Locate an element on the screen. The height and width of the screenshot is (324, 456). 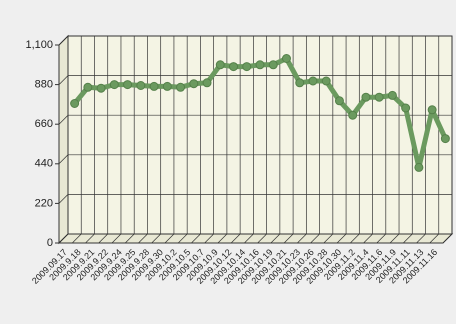
y-tick-label: 0 is located at coordinates (50, 243).